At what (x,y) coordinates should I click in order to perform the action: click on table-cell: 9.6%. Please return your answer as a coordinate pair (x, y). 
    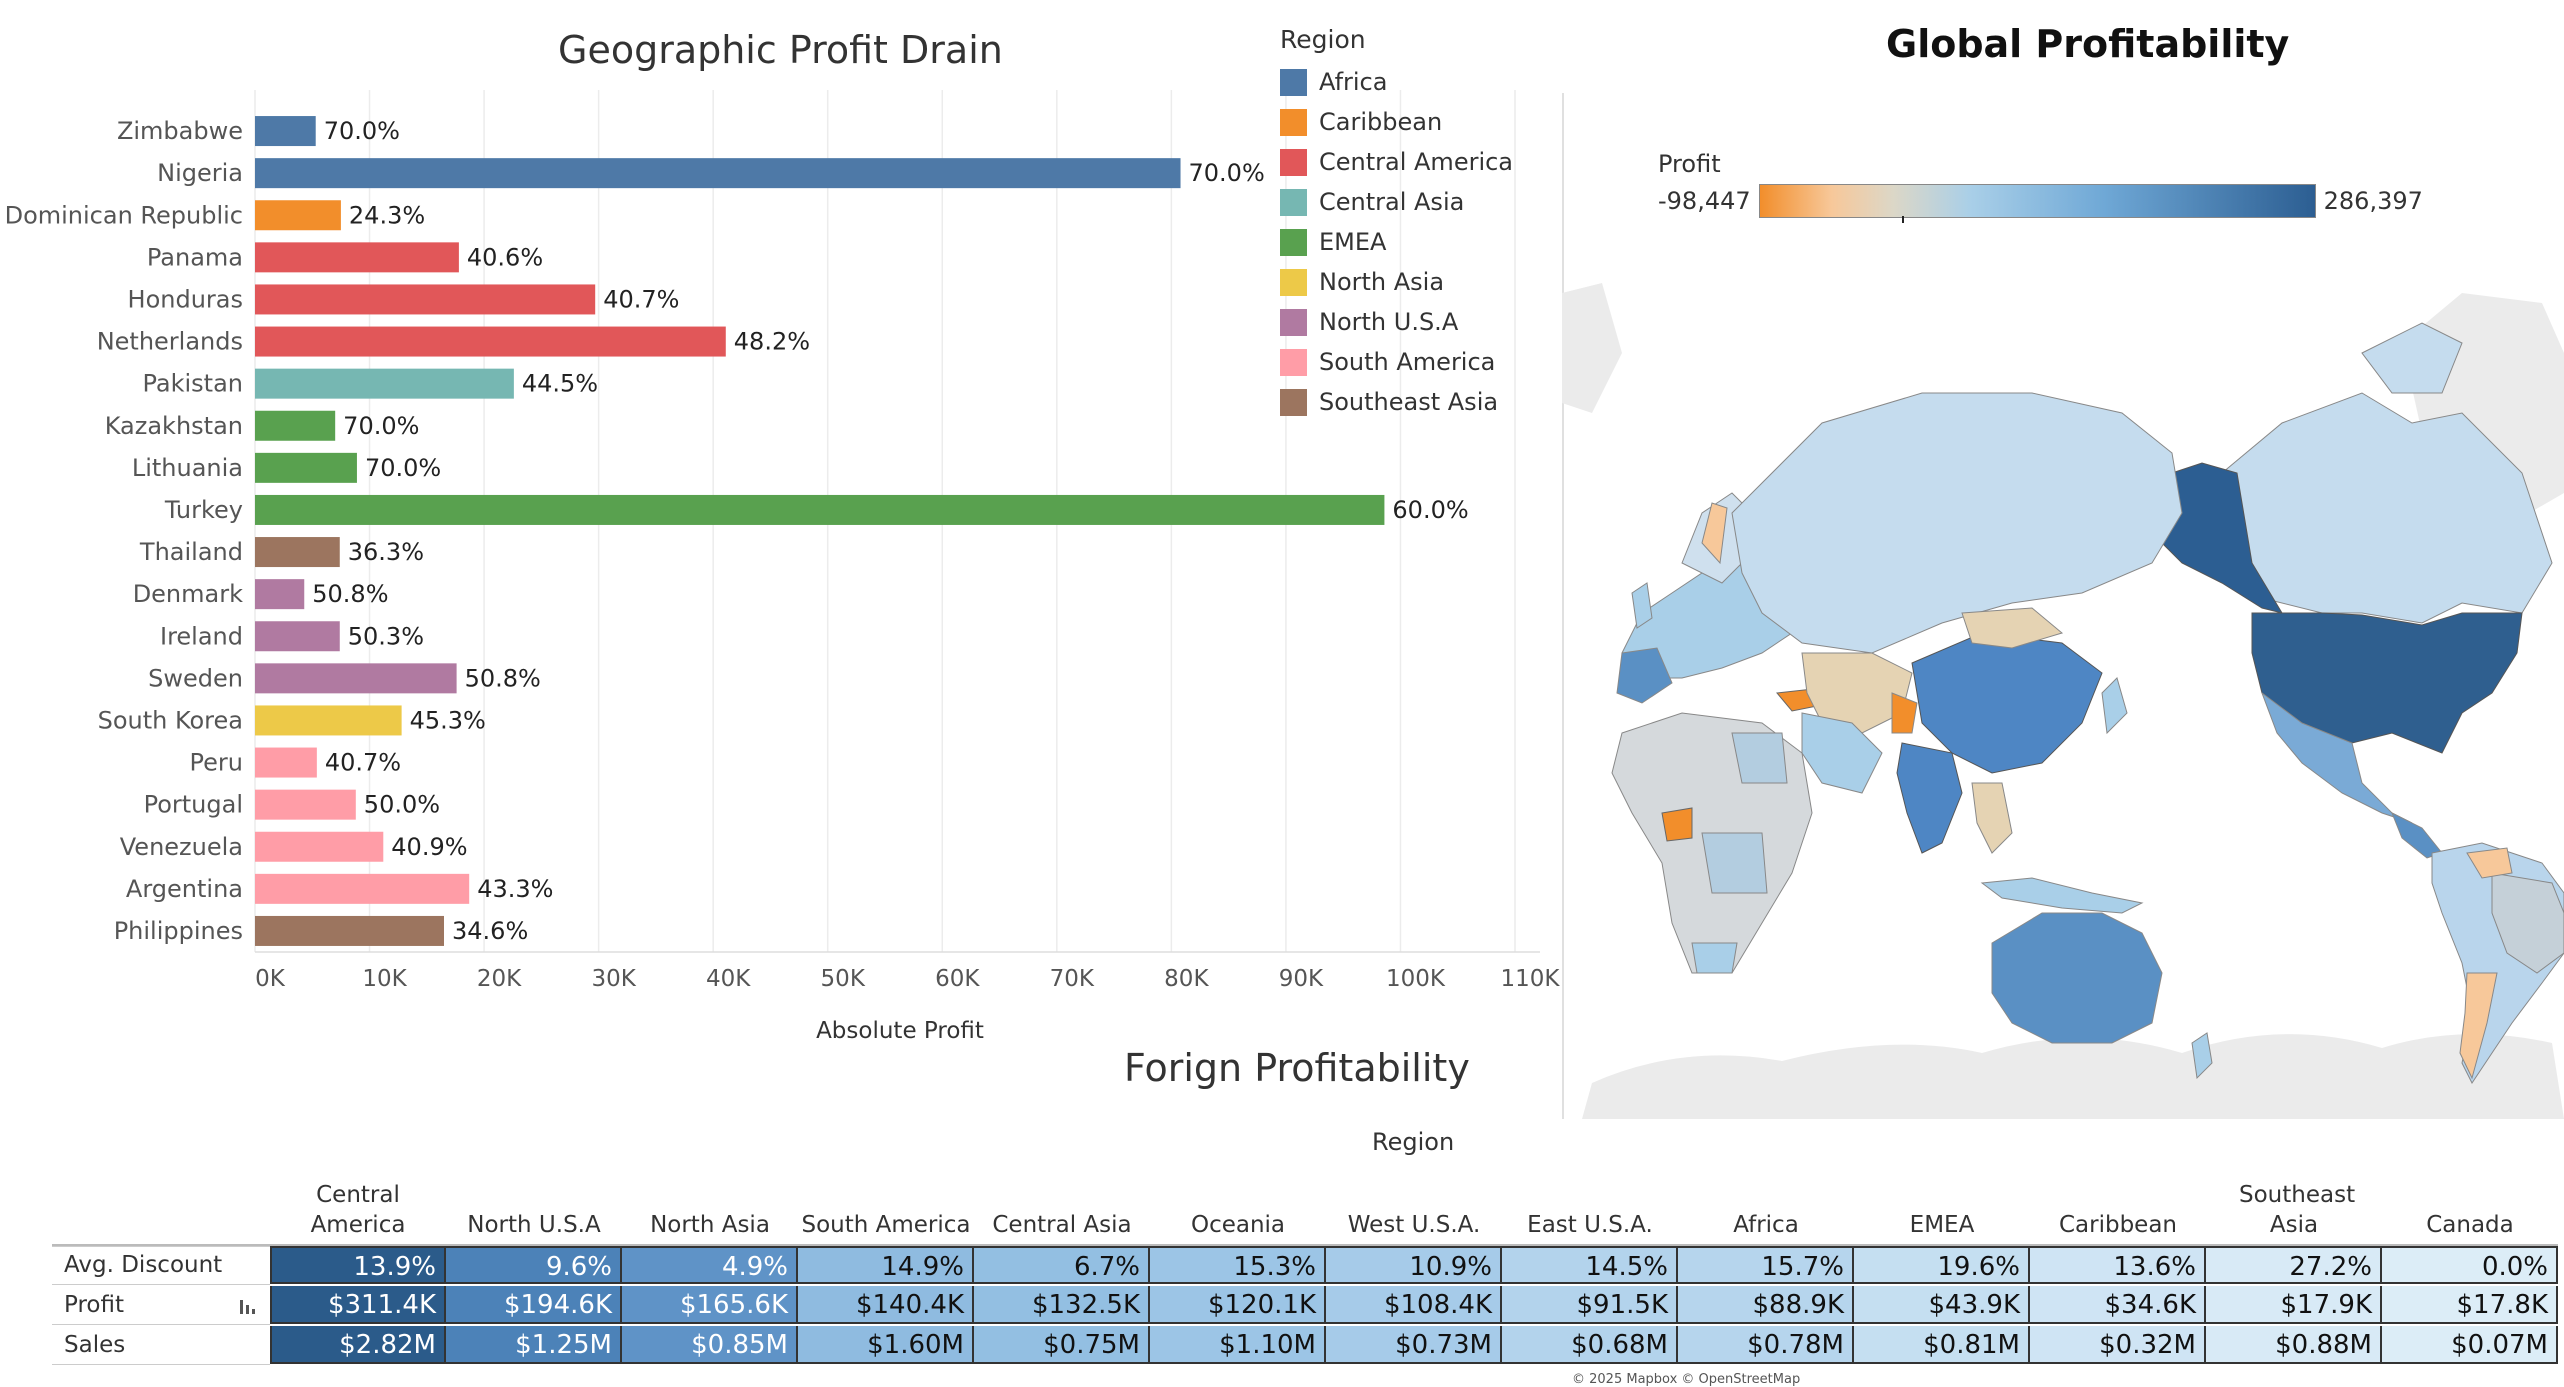
    Looking at the image, I should click on (534, 1265).